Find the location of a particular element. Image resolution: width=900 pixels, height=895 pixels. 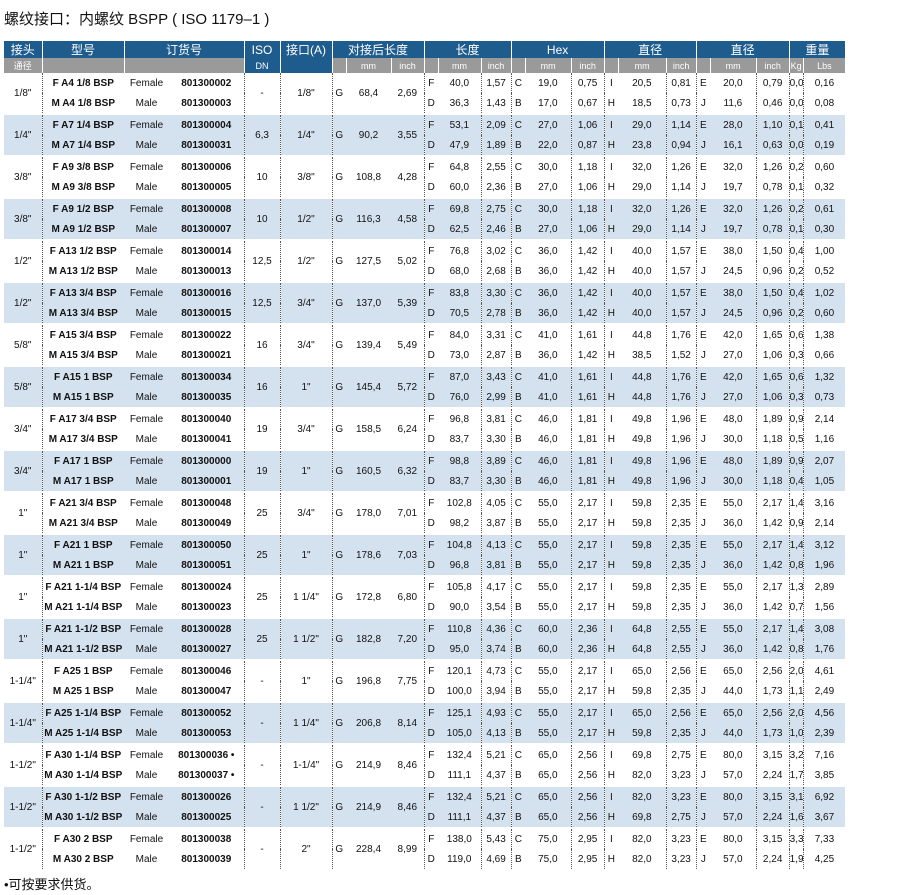

cell-e-inch: 1,73 is located at coordinates (772, 691).